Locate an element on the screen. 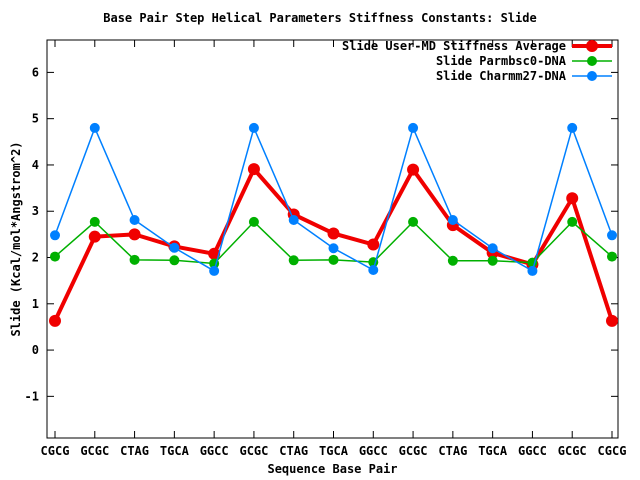 The image size is (640, 480). y-tick-label: 5 is located at coordinates (35, 119).